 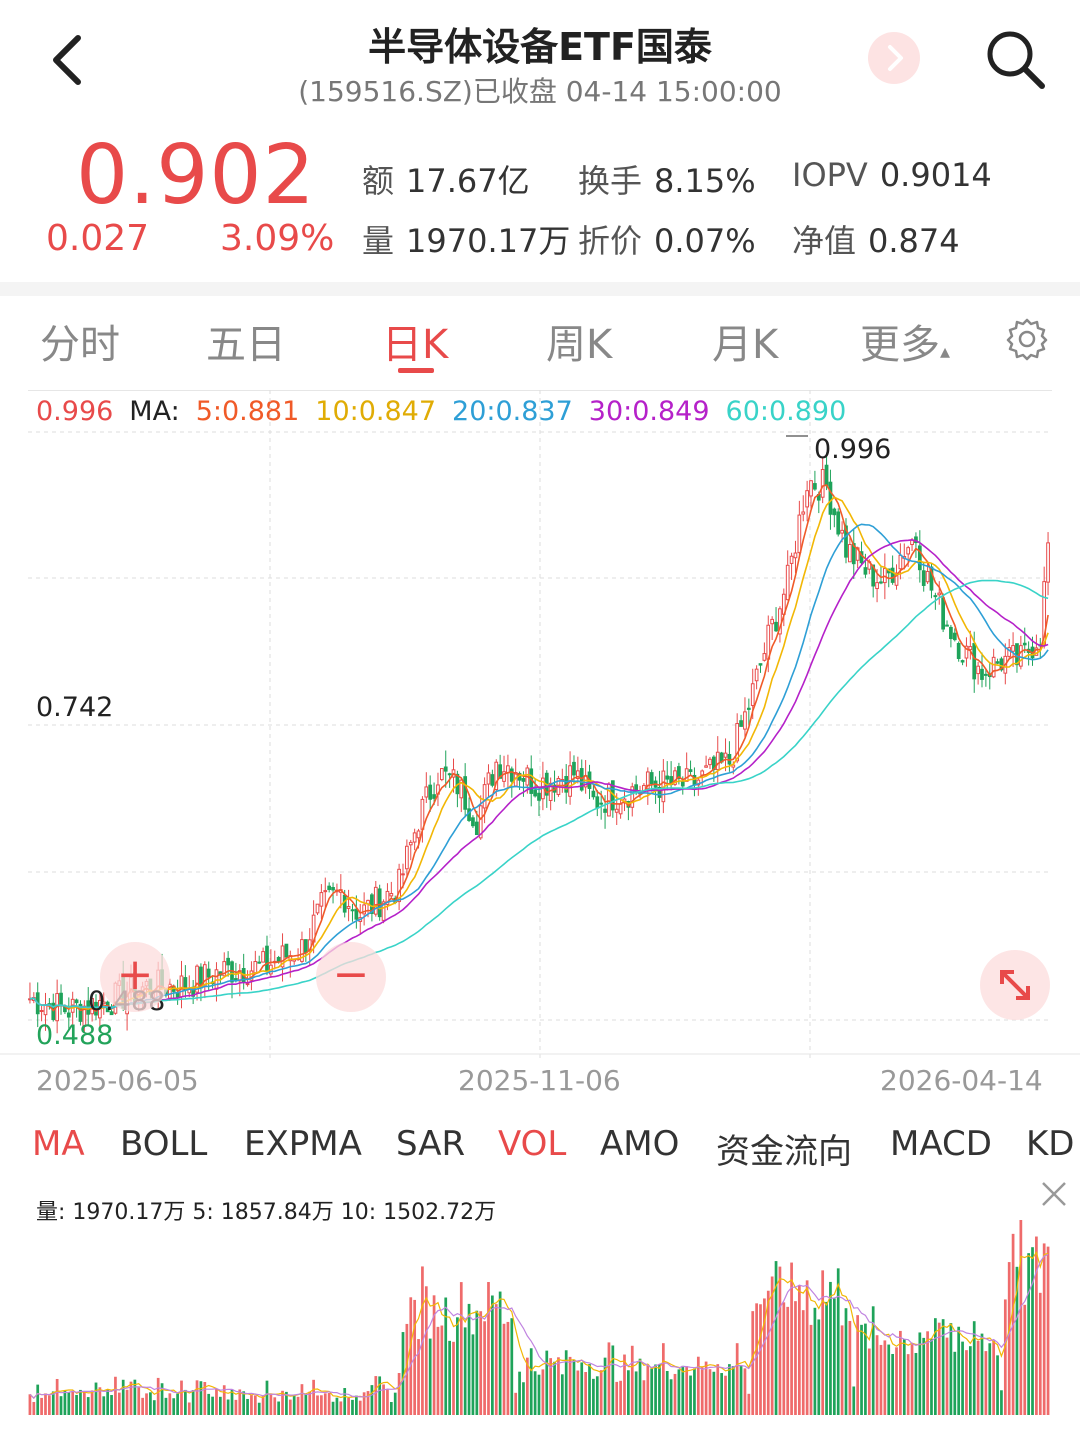 I want to click on indicator-tab-vol: VOL, so click(x=532, y=1144).